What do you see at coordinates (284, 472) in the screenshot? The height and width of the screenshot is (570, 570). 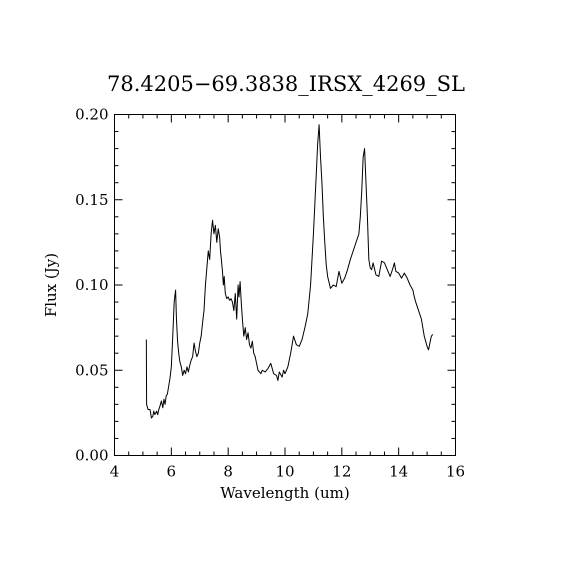 I see `x-tick-label: 10` at bounding box center [284, 472].